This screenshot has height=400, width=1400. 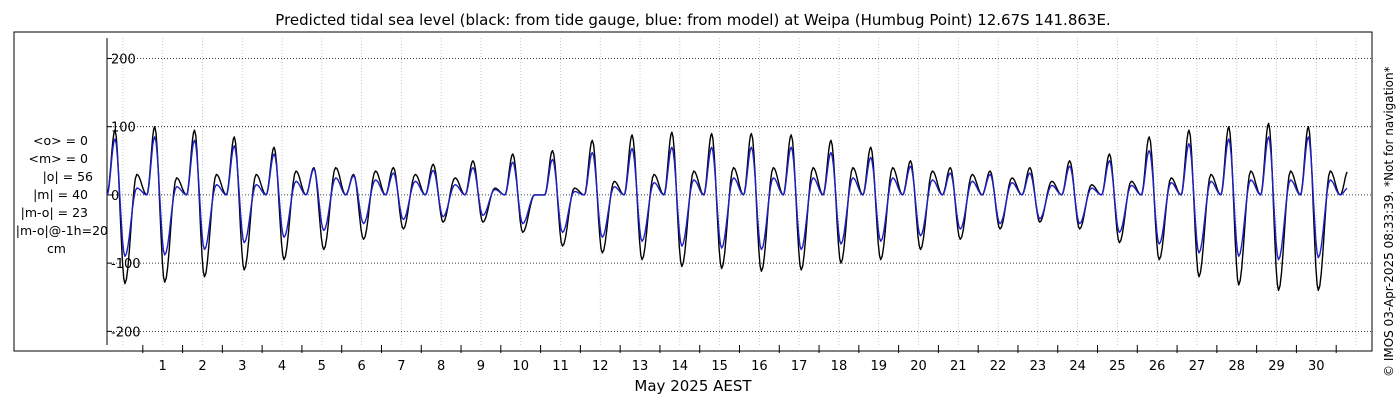 I want to click on x-tick-label: 17, so click(x=799, y=366).